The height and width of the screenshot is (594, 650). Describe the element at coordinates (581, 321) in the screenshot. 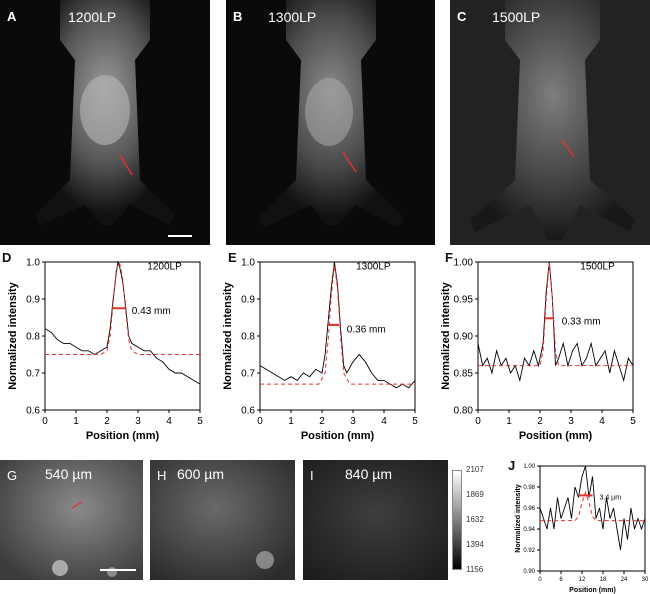

I see `fwhm-label: 0.33 mm` at that location.